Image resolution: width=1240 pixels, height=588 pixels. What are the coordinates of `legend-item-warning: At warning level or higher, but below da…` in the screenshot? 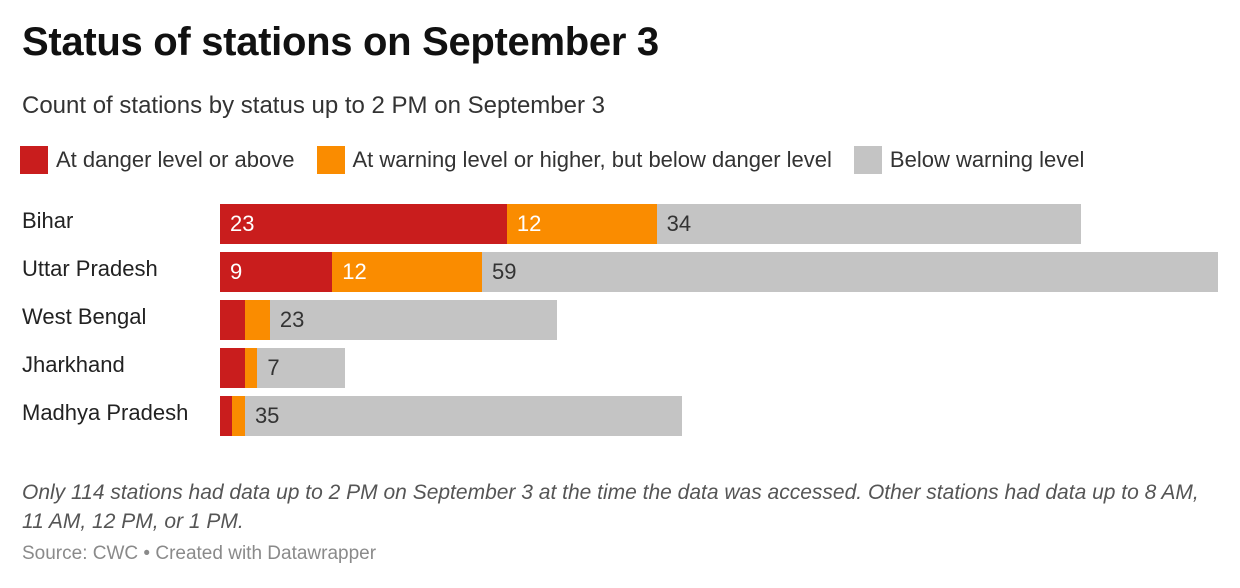 It's located at (574, 160).